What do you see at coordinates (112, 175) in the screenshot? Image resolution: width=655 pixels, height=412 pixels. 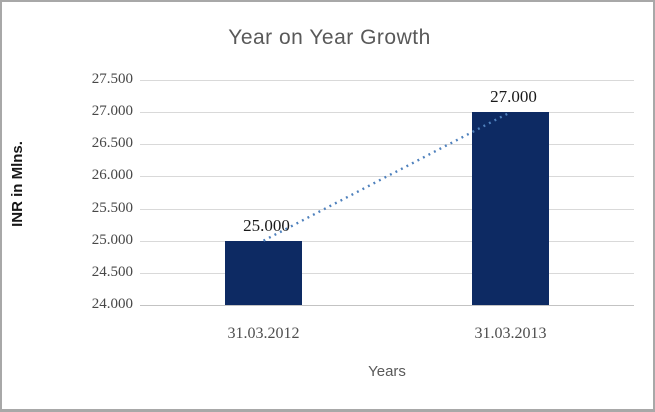 I see `y-tick-label: 26.000` at bounding box center [112, 175].